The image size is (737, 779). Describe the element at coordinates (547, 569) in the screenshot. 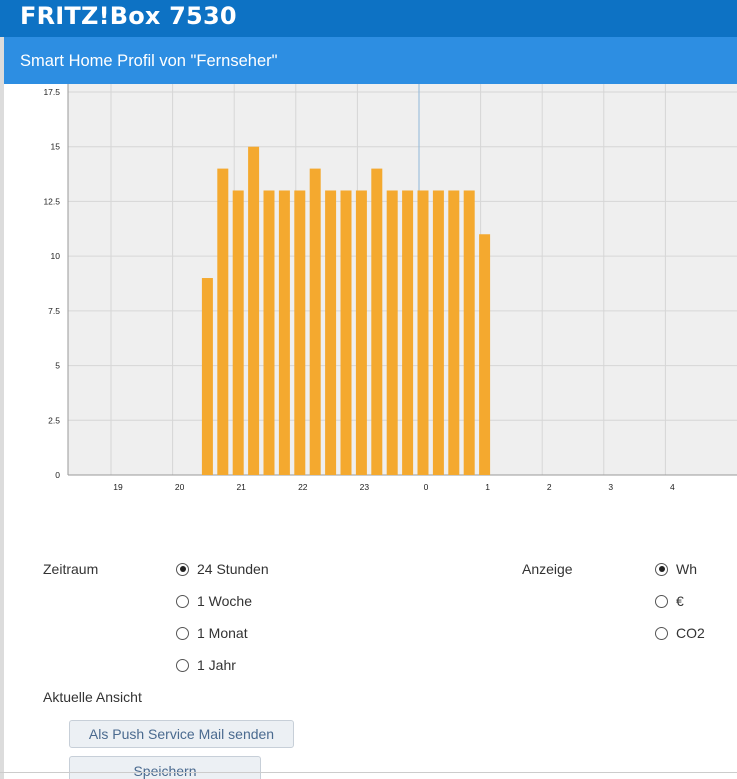

I see `anzeige-label: Anzeige` at that location.